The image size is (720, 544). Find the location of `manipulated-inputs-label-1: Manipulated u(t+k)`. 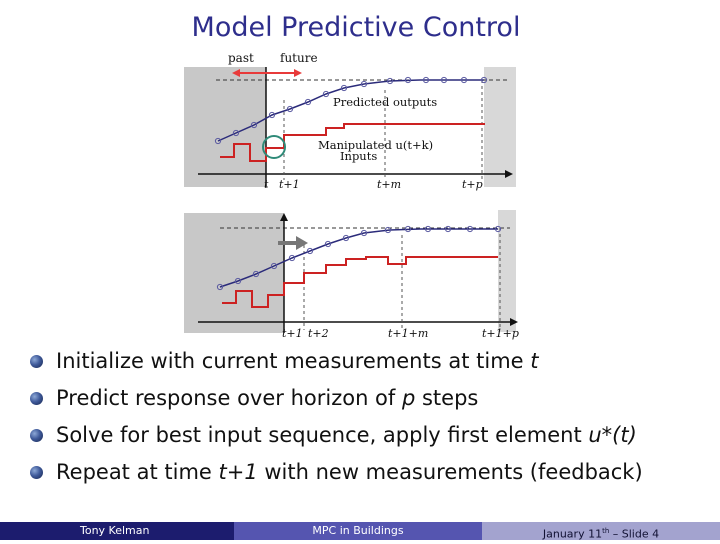

manipulated-inputs-label-1: Manipulated u(t+k) is located at coordinates (375, 145).